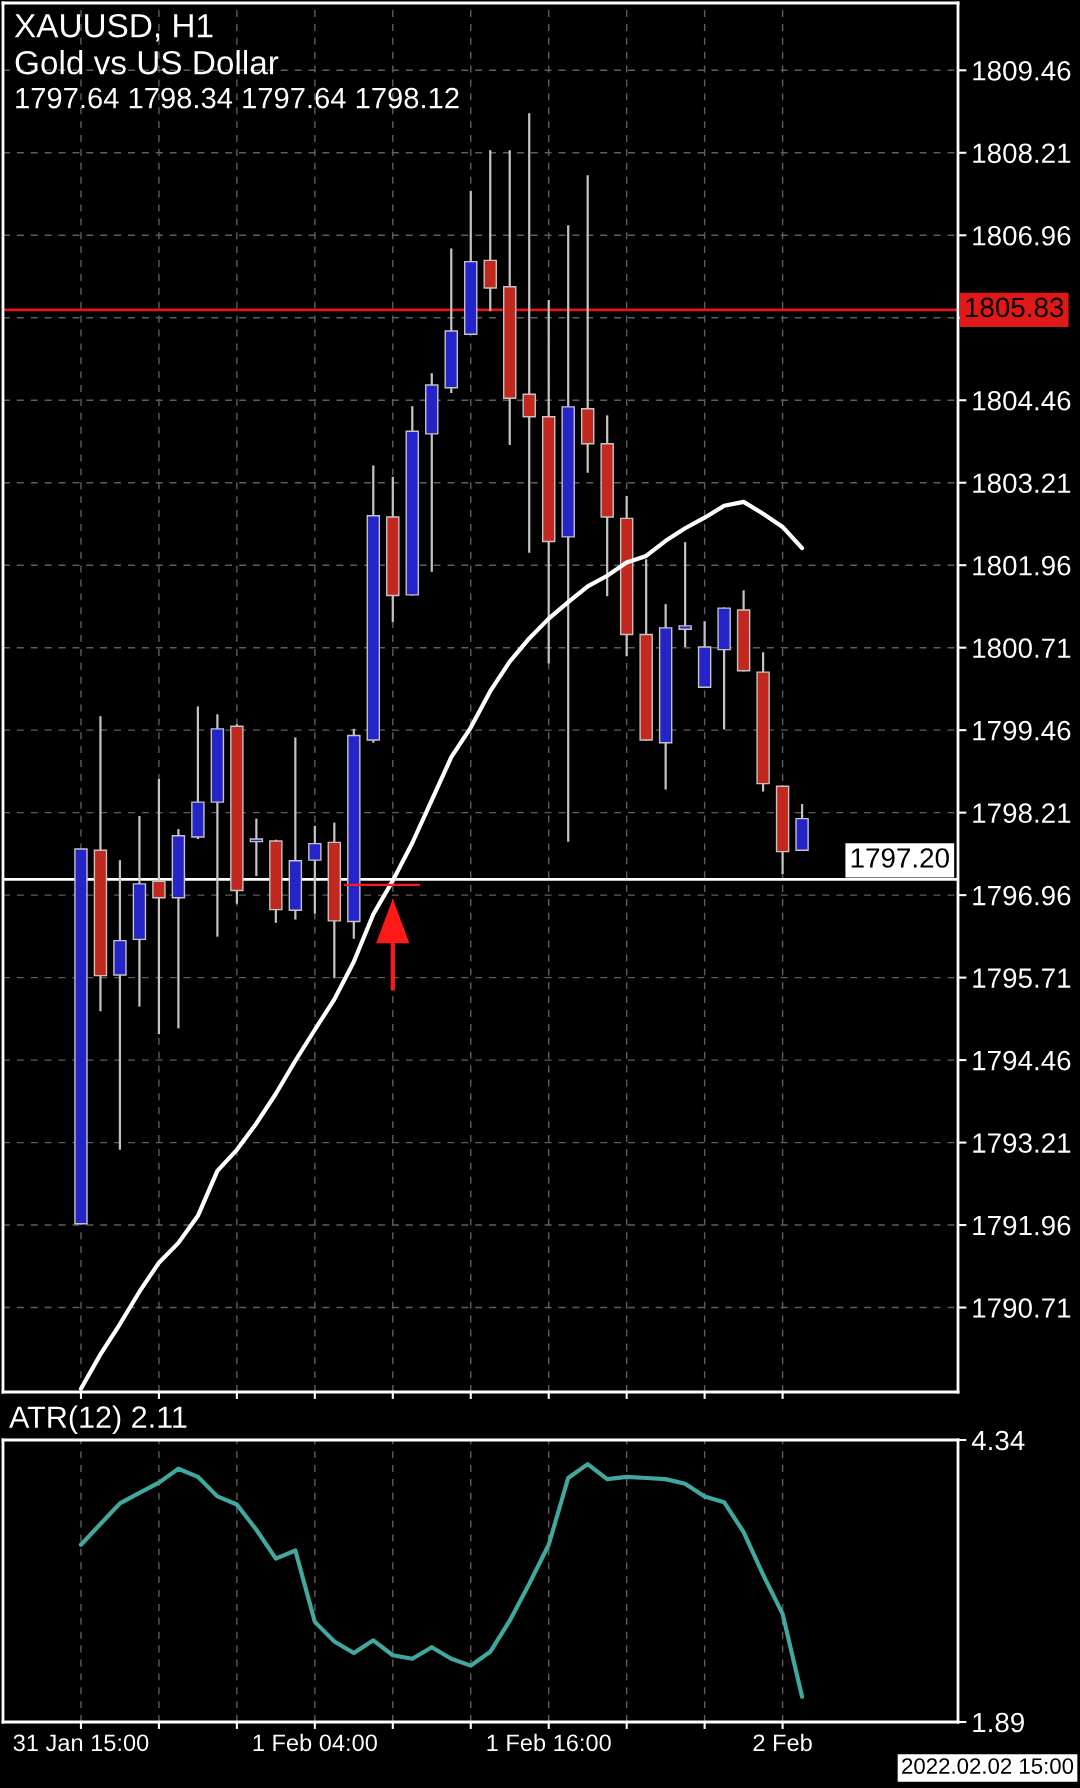  Describe the element at coordinates (315, 1742) in the screenshot. I see `x-tick-label: 1 Feb 04:00` at that location.